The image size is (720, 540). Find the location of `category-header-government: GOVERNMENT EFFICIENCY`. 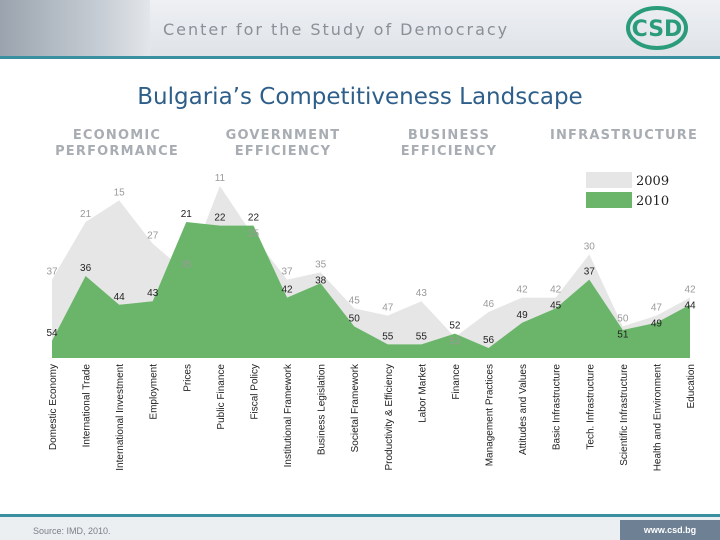

category-header-government: GOVERNMENT EFFICIENCY is located at coordinates (283, 144).